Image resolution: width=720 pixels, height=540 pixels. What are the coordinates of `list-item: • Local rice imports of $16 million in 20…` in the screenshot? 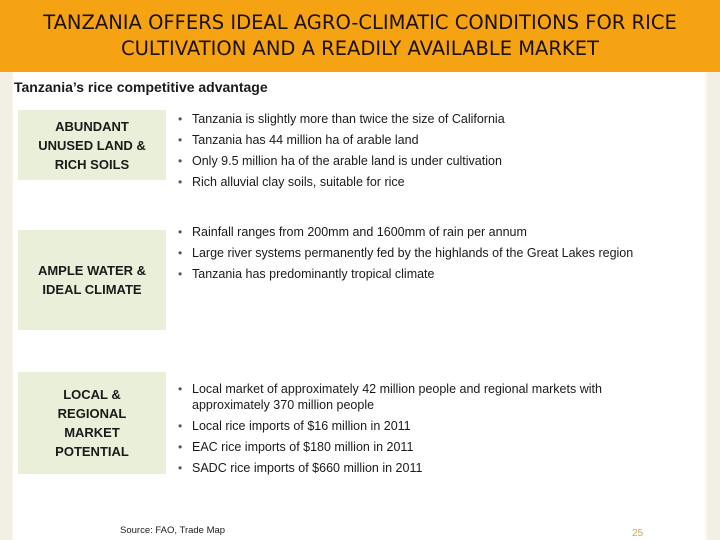 It's located at (294, 426).